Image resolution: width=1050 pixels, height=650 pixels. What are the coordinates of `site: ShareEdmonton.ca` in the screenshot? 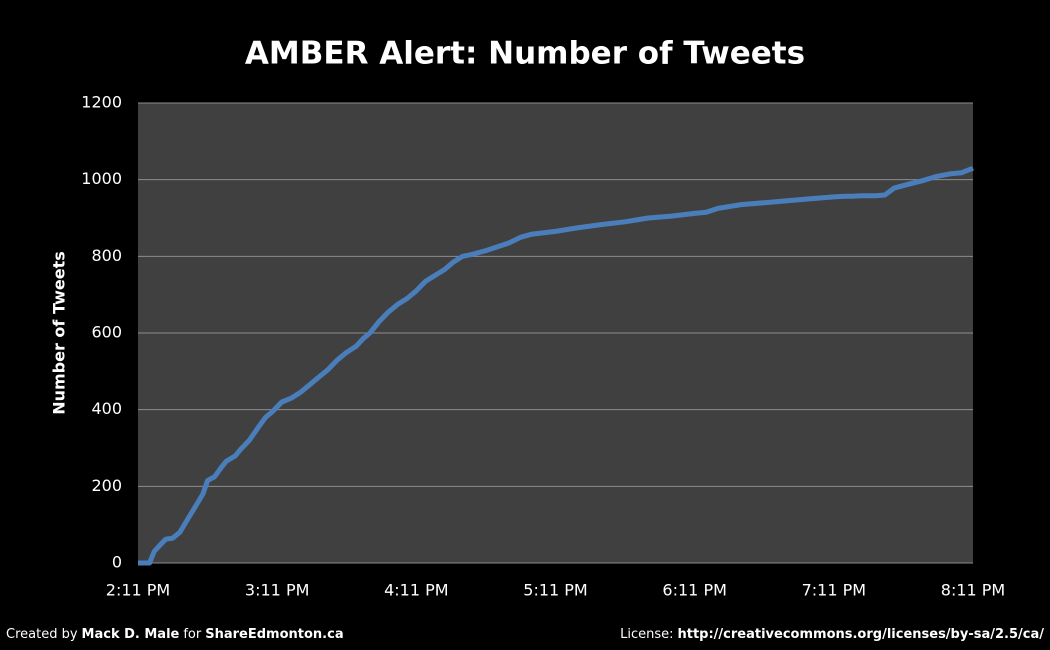 It's located at (274, 634).